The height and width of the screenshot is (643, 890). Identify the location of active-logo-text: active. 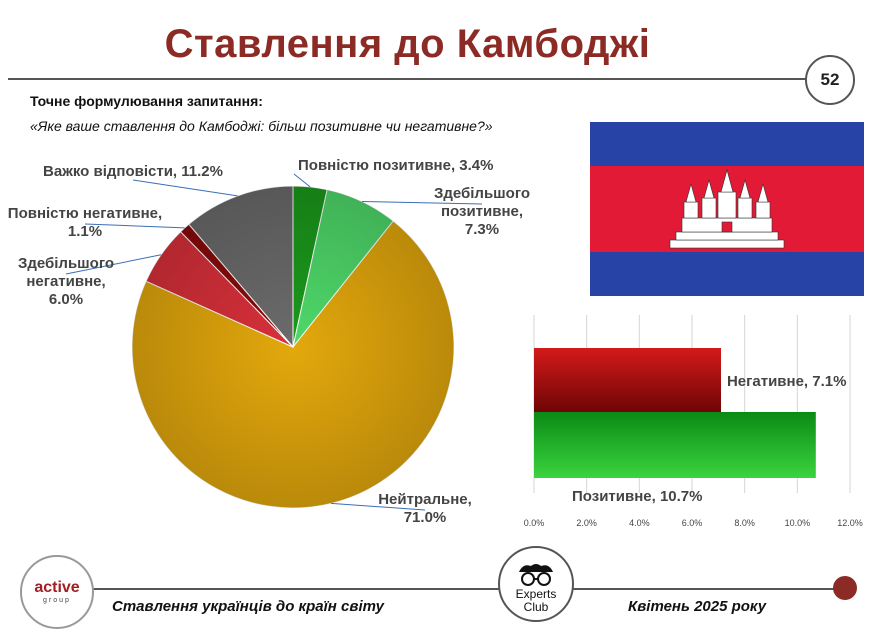
(57, 587).